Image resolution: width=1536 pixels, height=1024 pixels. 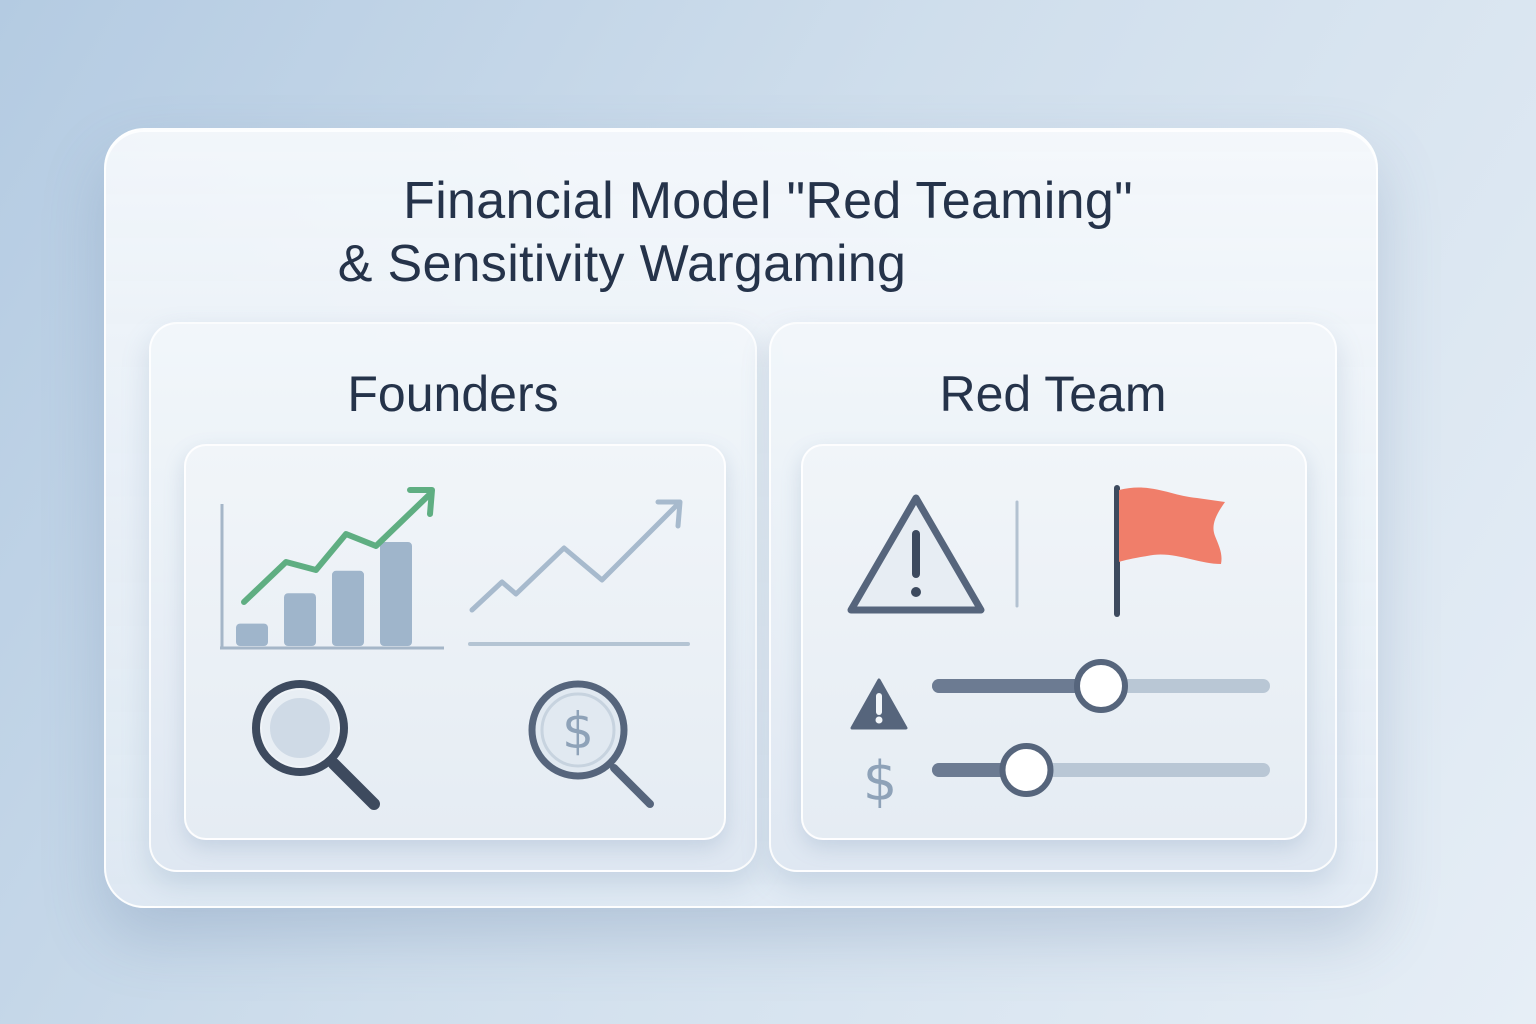 I want to click on dollar-glyph: $, so click(x=578, y=731).